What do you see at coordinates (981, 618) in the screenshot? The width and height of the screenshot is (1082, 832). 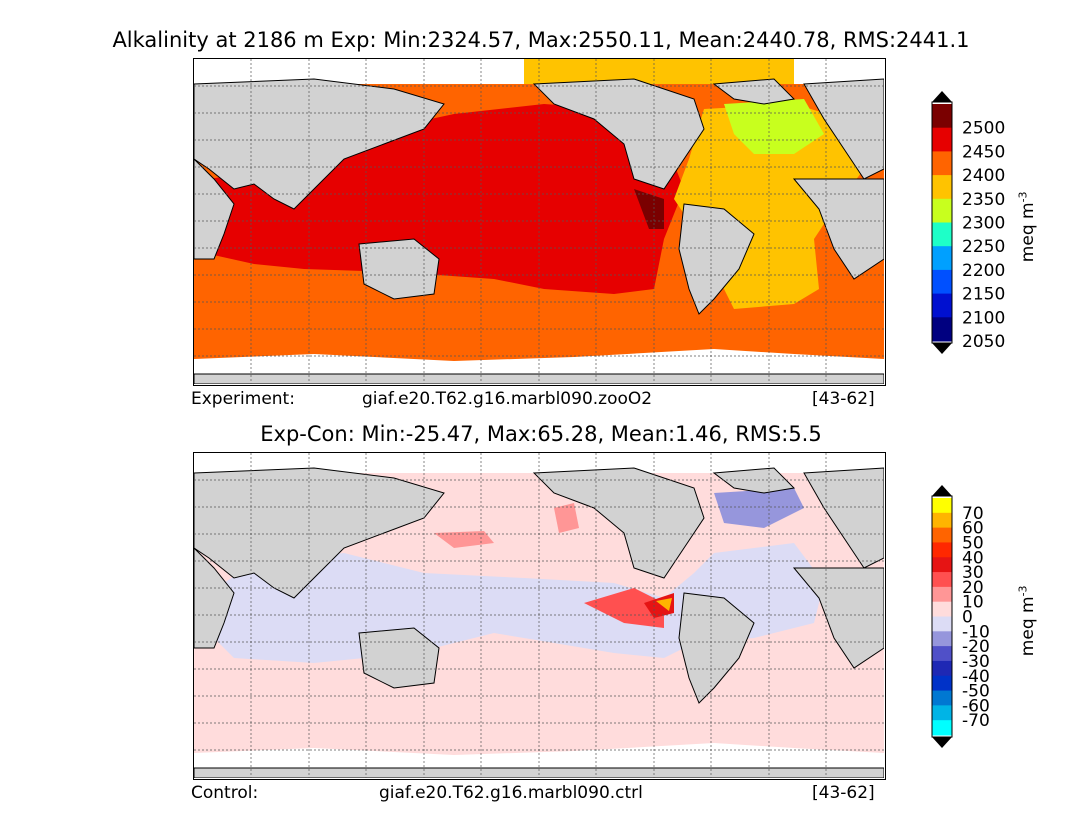 I see `panel2-colorbar: 70 60 50 40 30 20 10 0 -10 -20 -30 -40 -50 -60 -70` at bounding box center [981, 618].